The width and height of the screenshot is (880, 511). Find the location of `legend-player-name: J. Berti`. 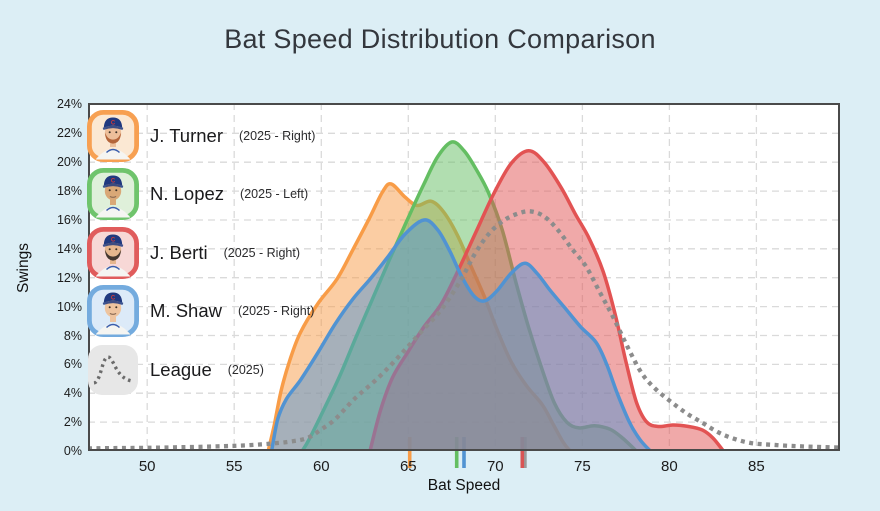

legend-player-name: J. Berti is located at coordinates (179, 252).